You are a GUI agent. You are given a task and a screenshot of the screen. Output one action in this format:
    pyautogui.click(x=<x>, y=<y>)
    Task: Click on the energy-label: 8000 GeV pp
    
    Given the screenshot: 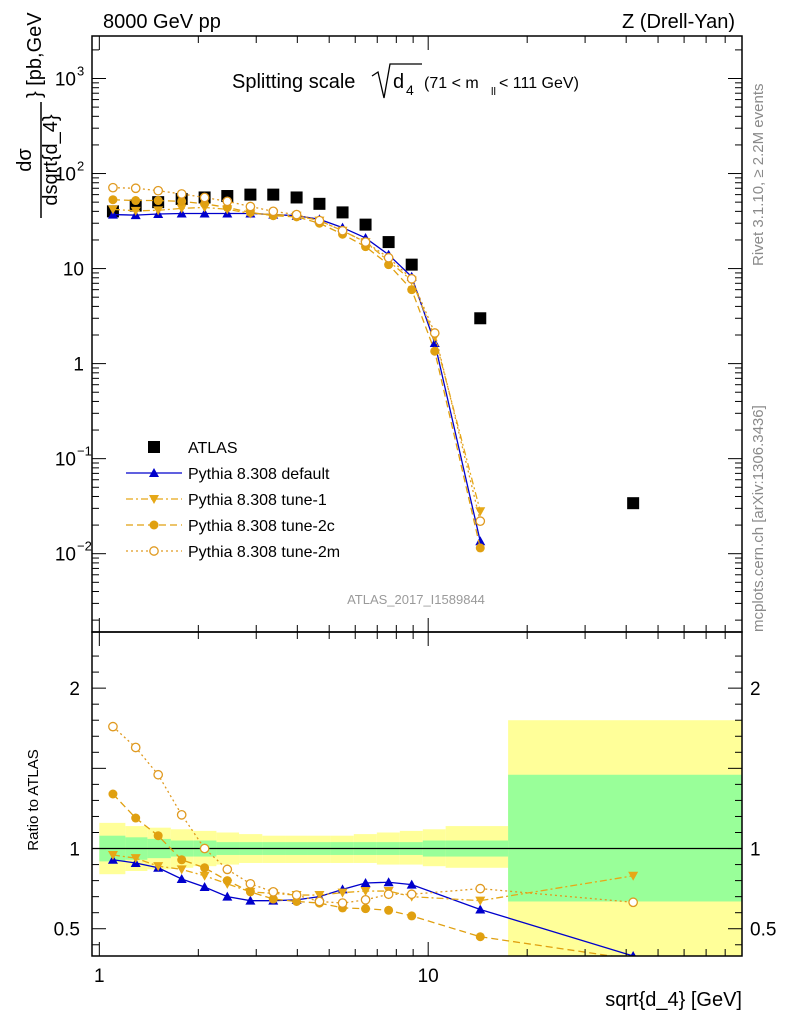 What is the action you would take?
    pyautogui.click(x=162, y=22)
    